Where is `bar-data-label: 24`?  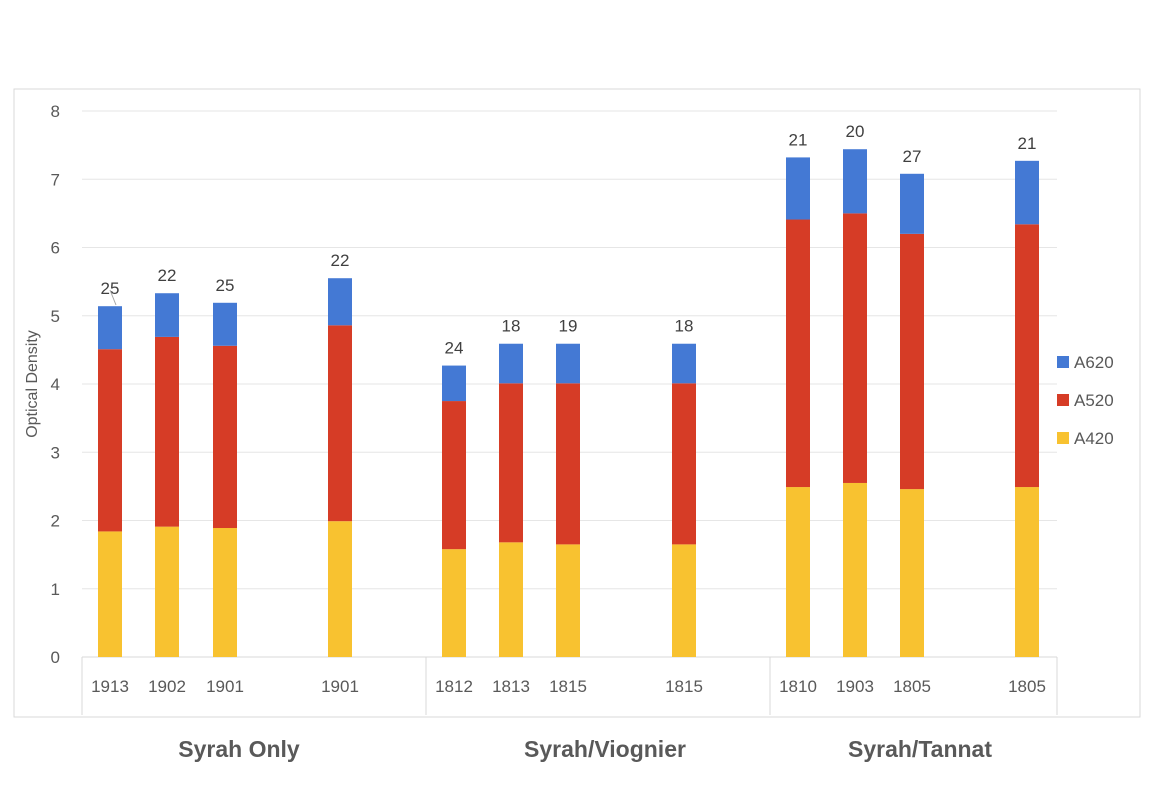
bar-data-label: 24 is located at coordinates (454, 348).